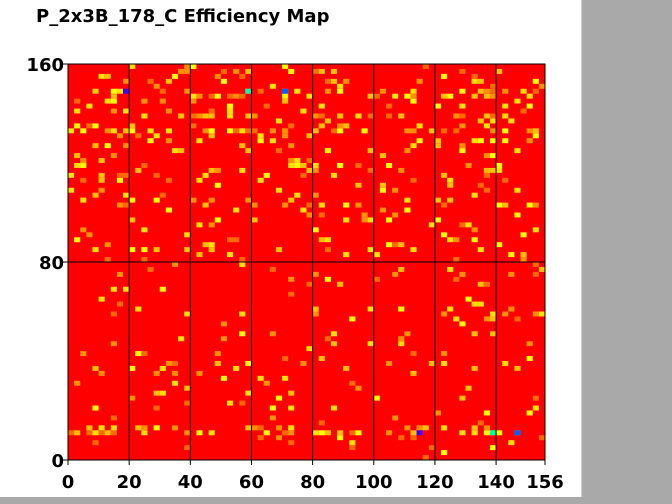  Describe the element at coordinates (68, 482) in the screenshot. I see `x-tick-label: 0` at that location.